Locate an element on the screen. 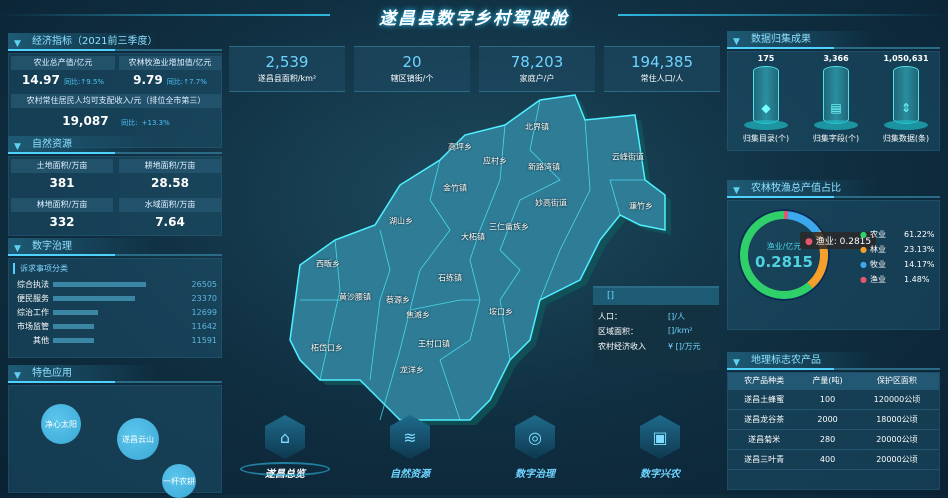 This screenshot has height=498, width=948. table-cell: 2000 is located at coordinates (827, 419).